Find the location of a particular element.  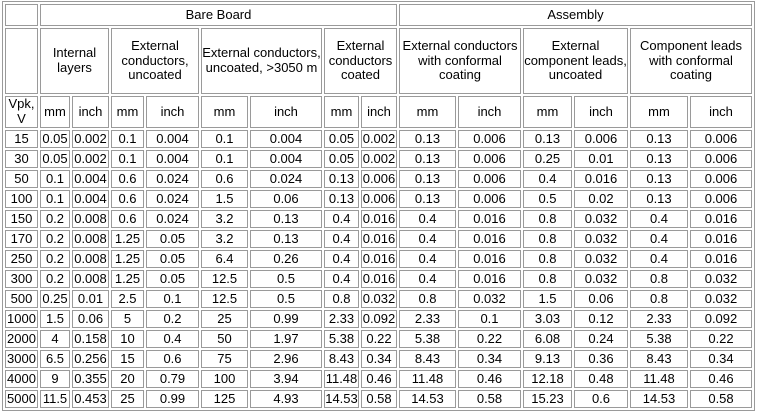

value-cell: 0.24 is located at coordinates (601, 339).